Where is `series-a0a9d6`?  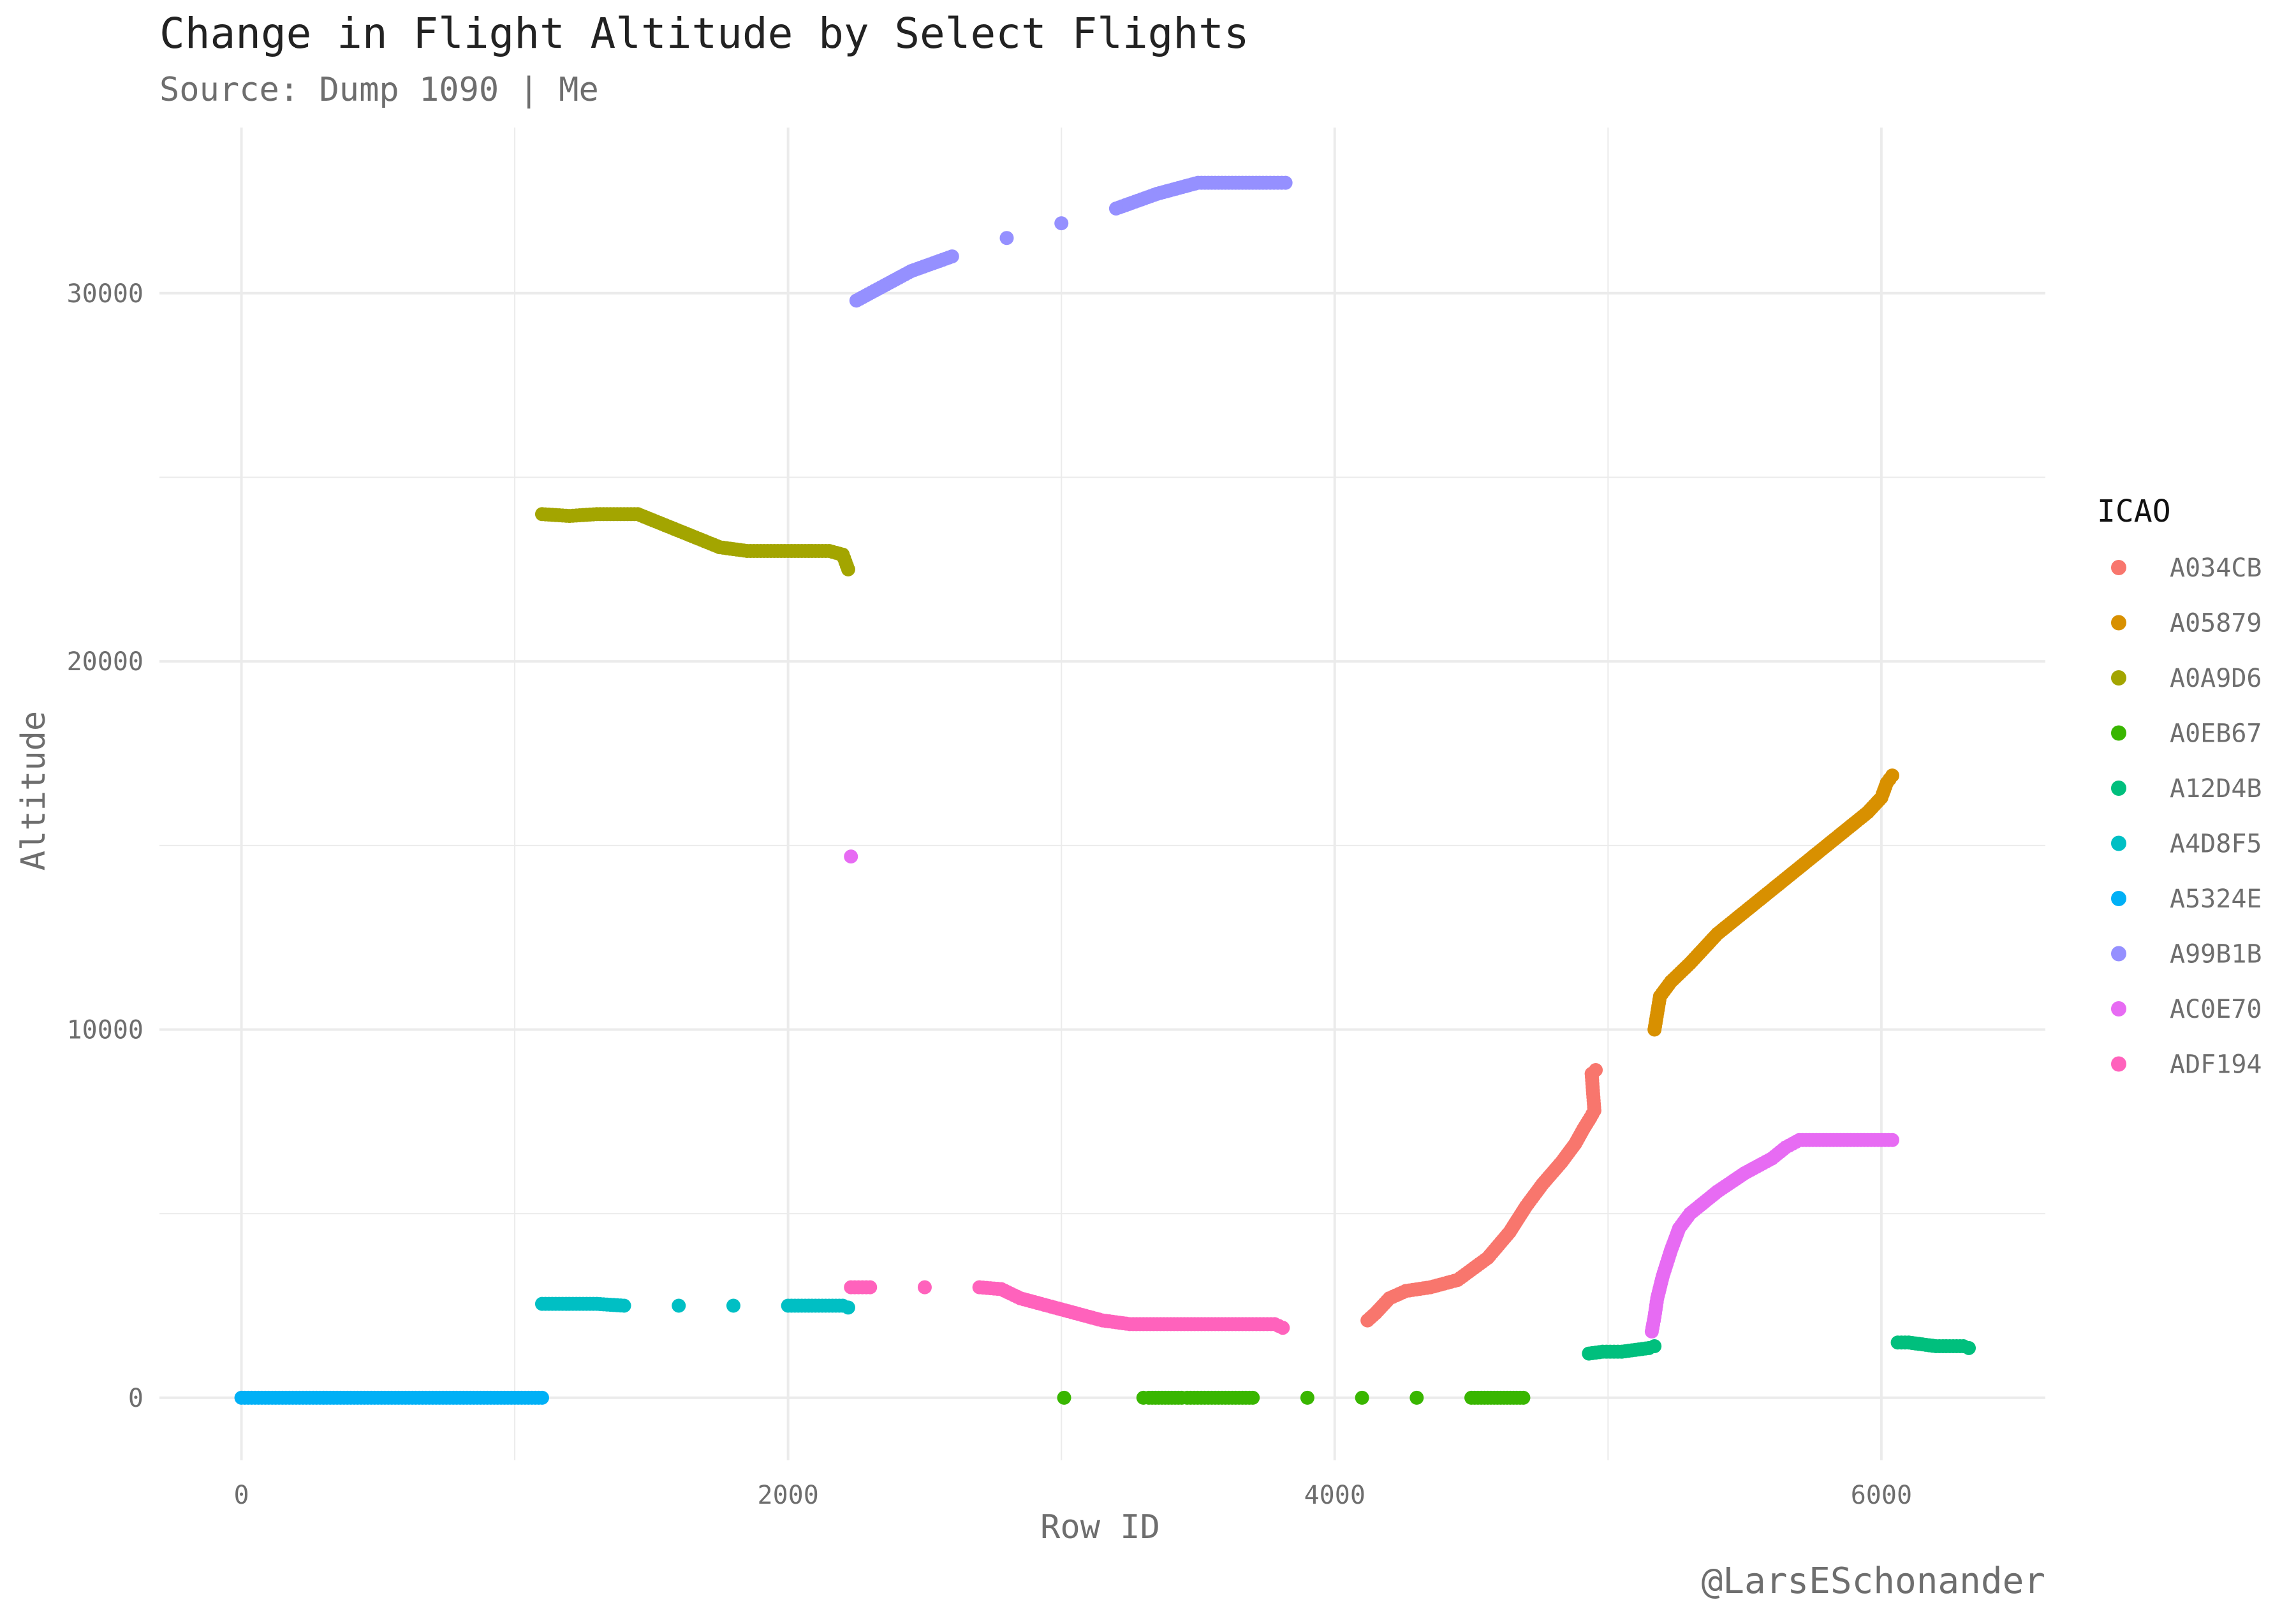 series-a0a9d6 is located at coordinates (694, 541).